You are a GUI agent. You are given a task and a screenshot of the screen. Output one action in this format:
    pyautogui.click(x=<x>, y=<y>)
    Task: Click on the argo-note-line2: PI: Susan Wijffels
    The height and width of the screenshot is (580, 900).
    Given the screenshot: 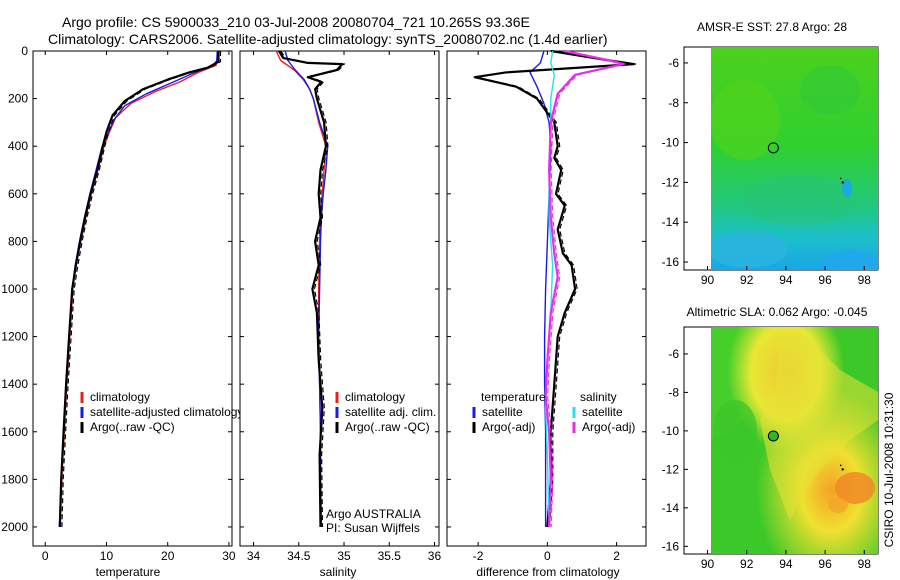 What is the action you would take?
    pyautogui.click(x=373, y=528)
    